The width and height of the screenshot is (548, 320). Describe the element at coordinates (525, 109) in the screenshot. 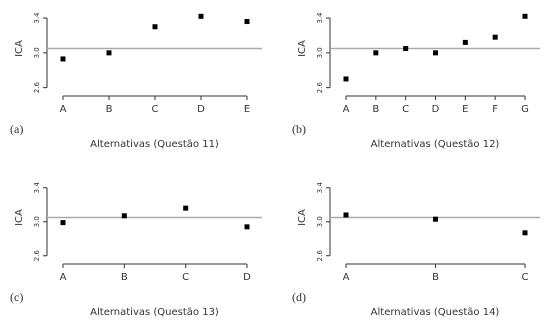

I see `x-tick-label: G` at that location.